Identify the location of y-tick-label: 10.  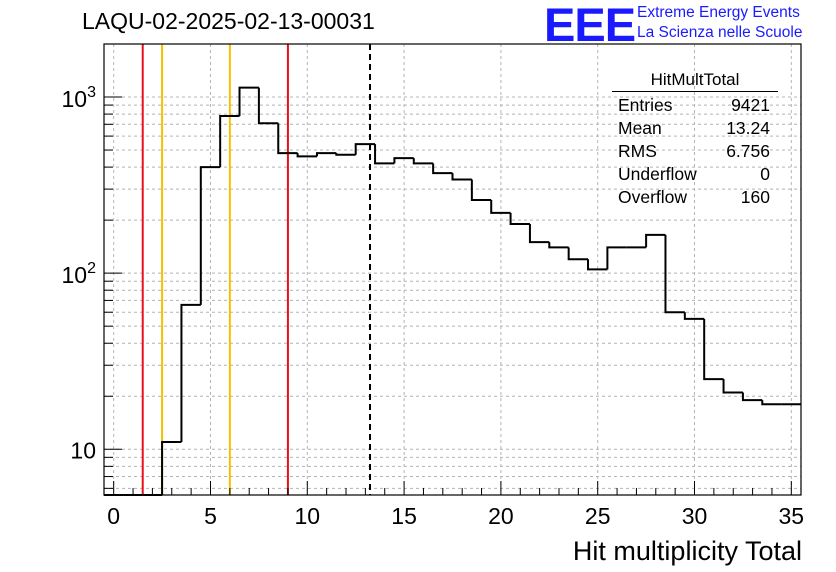
(83, 450).